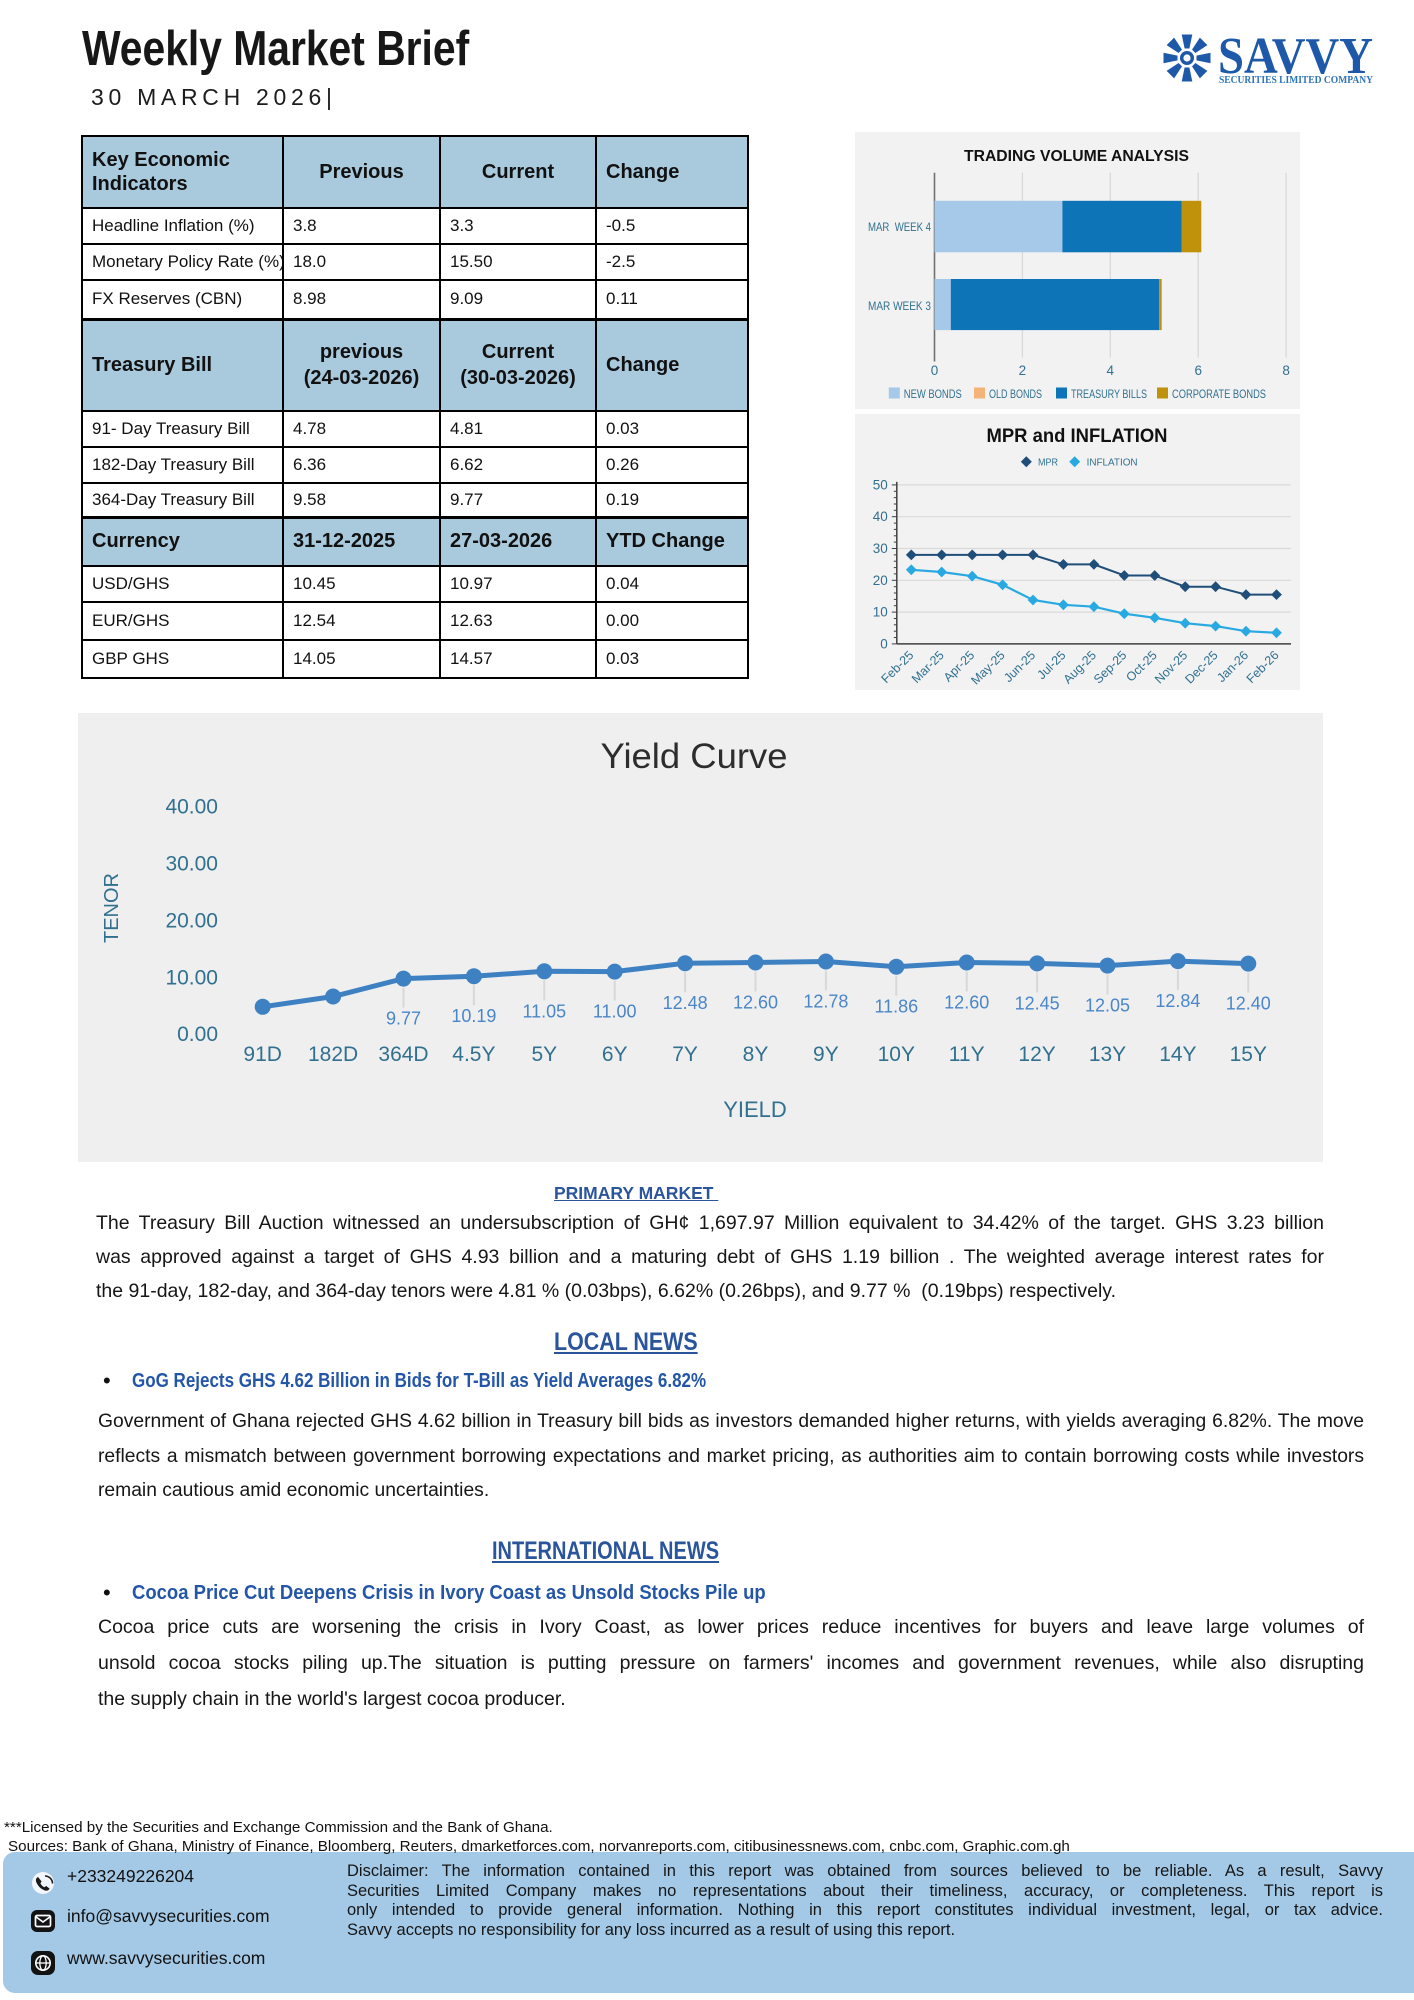  I want to click on svg-text: 4.5Y, so click(473, 1054).